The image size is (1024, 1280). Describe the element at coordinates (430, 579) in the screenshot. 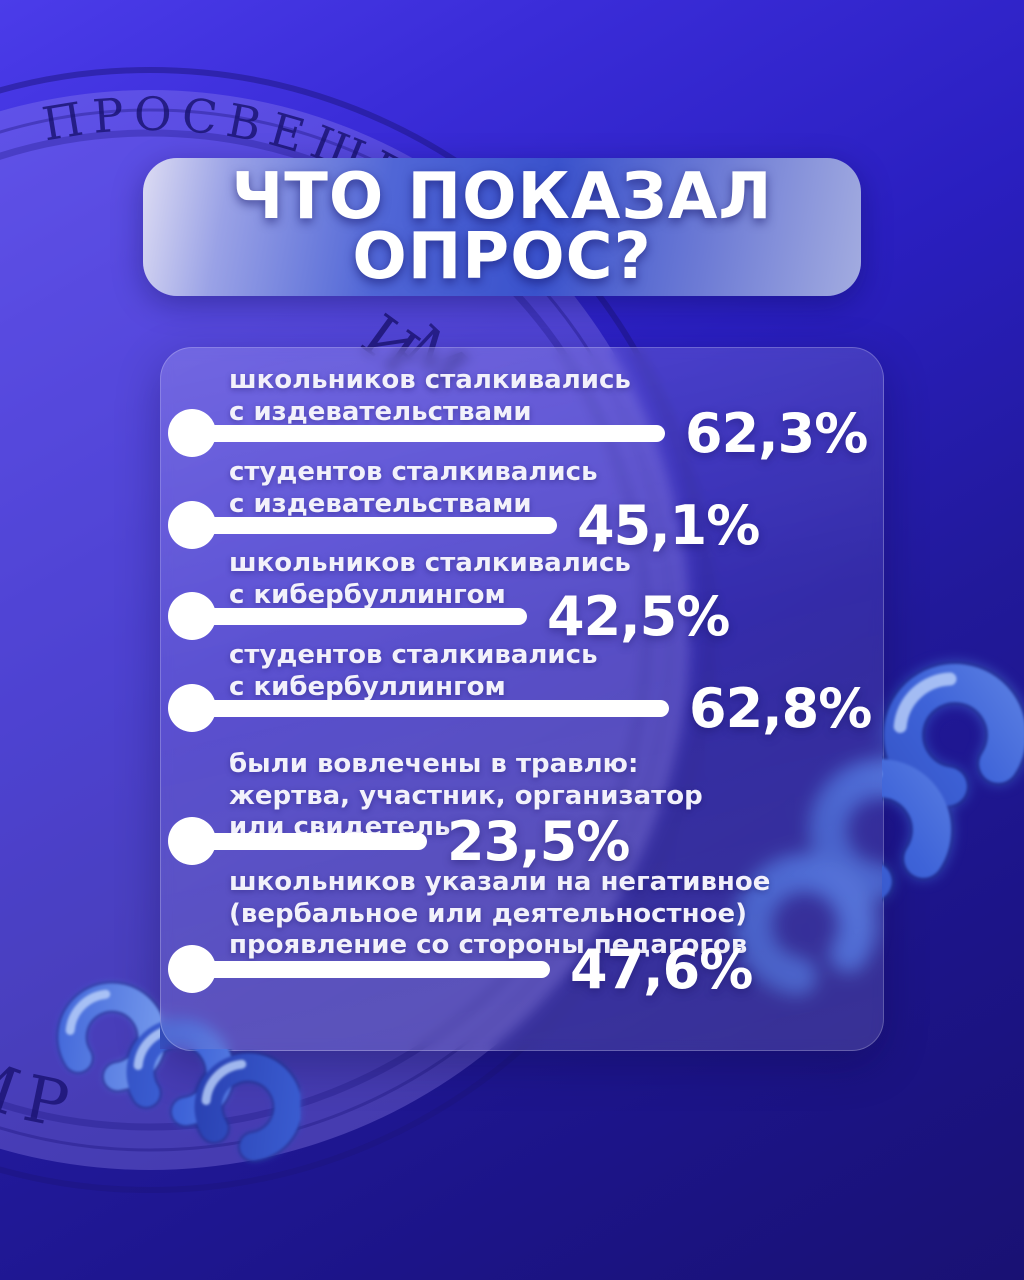

I see `stat-label: школьников сталкивались с кибербуллингом` at that location.